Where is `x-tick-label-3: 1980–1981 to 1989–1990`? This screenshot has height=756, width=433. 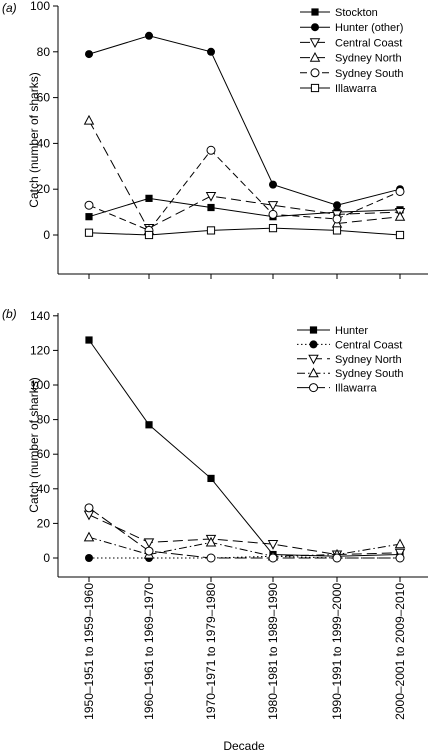
x-tick-label-3: 1980–1981 to 1989–1990 is located at coordinates (273, 651).